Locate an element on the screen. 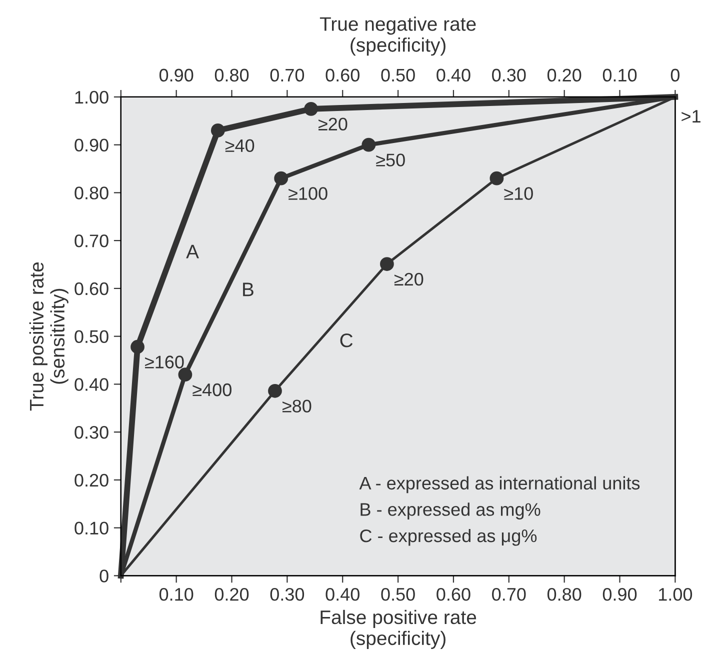  series-label: A is located at coordinates (192, 251).